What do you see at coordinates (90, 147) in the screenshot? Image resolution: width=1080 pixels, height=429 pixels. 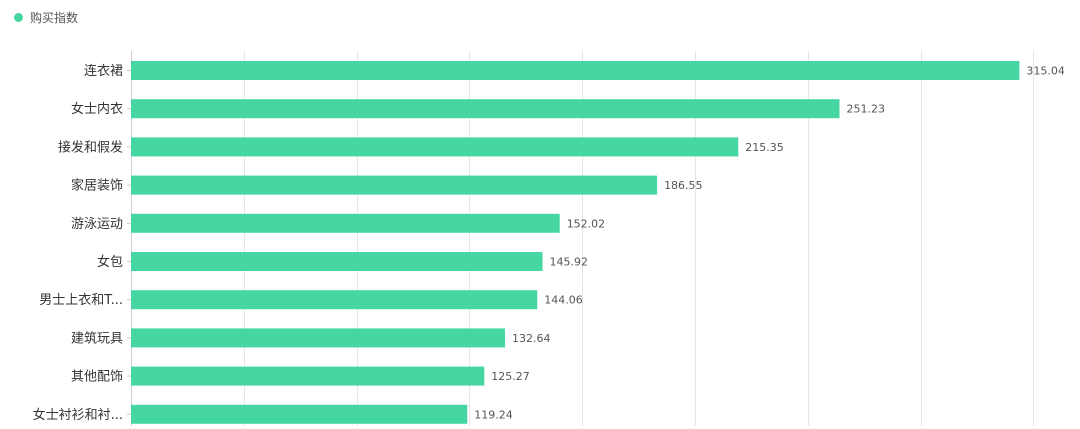 I see `category-label: 接发和假发` at bounding box center [90, 147].